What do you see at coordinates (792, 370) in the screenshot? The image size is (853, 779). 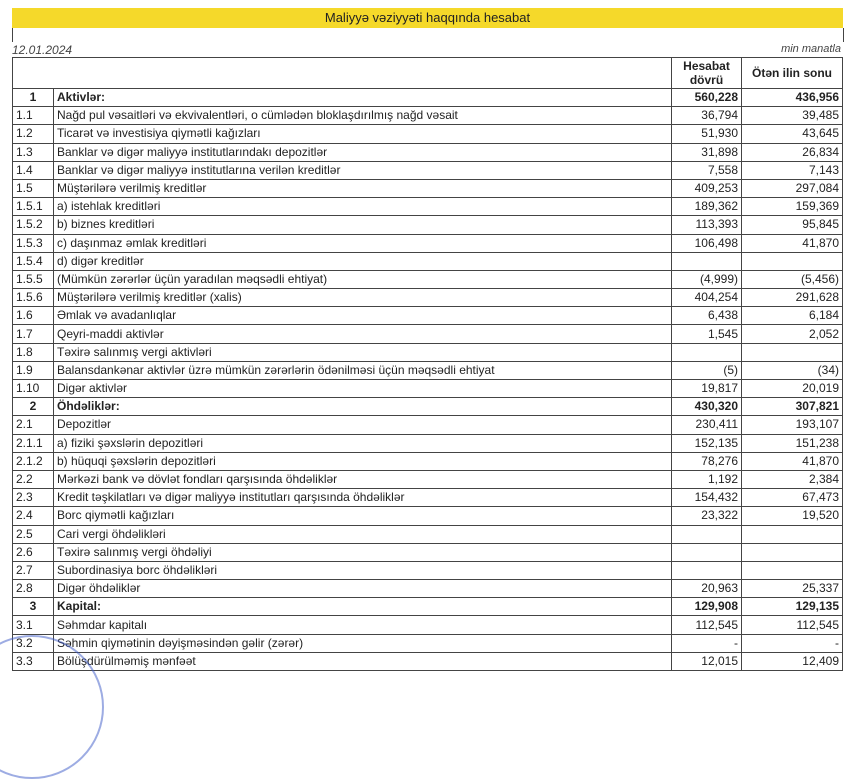 I see `value-previous: (34)` at bounding box center [792, 370].